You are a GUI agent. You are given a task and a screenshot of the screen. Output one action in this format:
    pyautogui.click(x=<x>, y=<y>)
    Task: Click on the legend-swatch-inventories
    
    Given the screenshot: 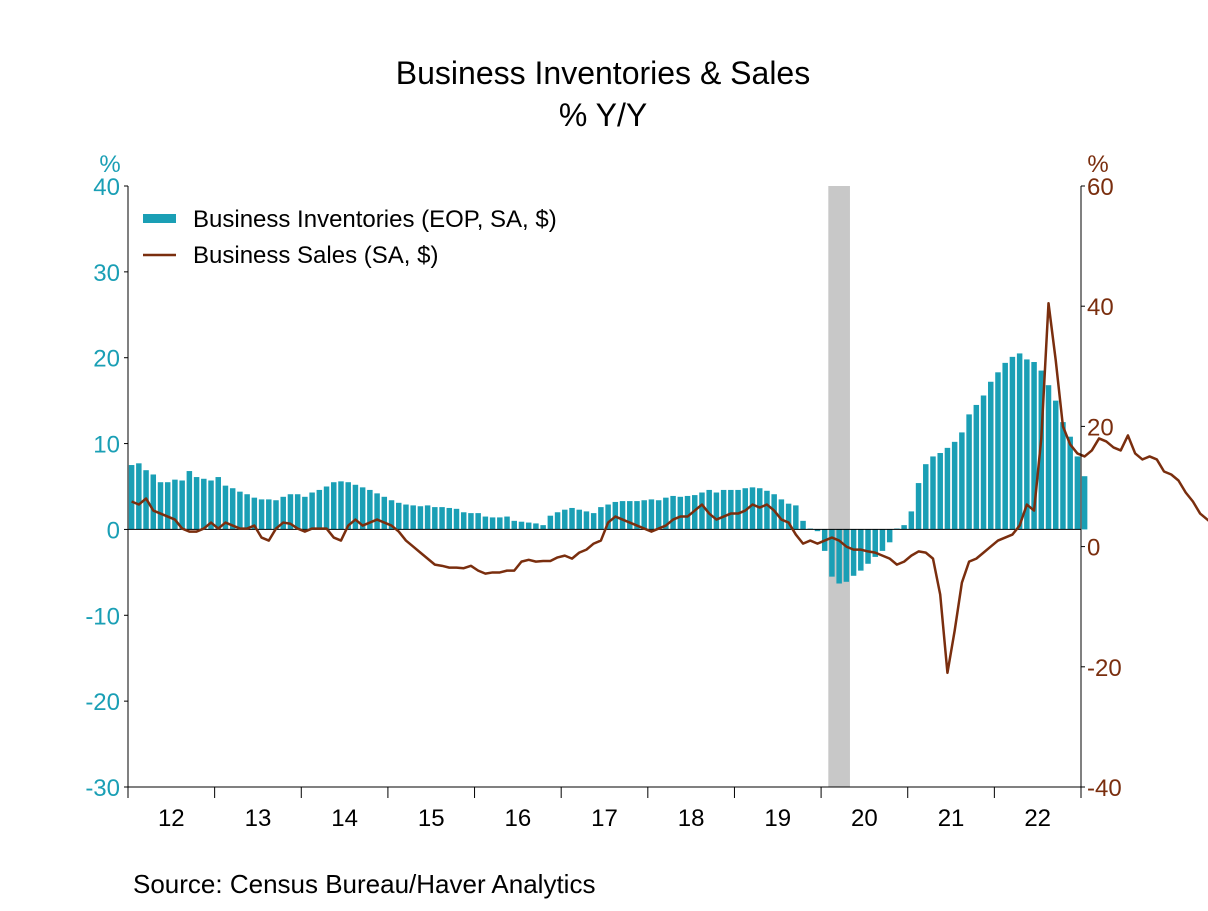 What is the action you would take?
    pyautogui.click(x=159, y=218)
    